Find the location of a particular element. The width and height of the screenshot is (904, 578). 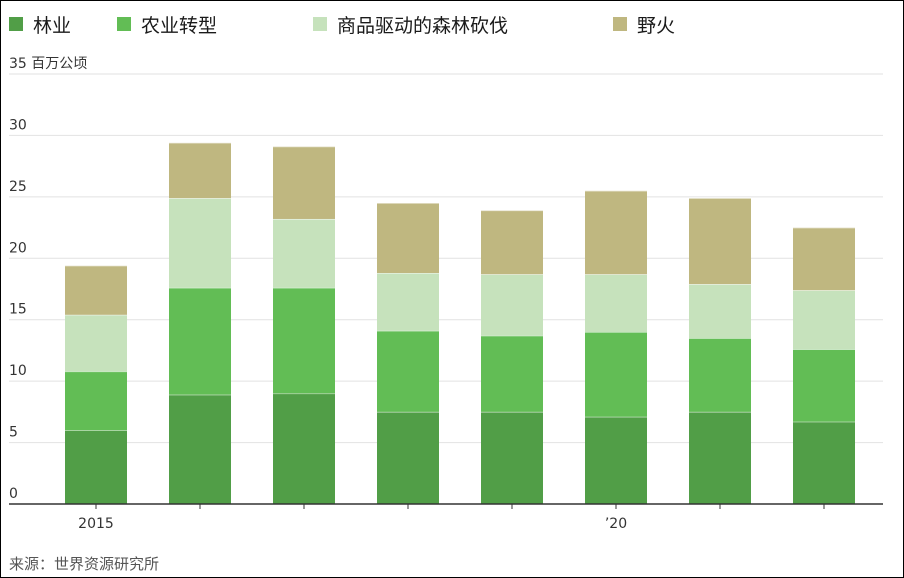

legend-label-commodity-deforestation: 商品驱动的森林砍伐 is located at coordinates (423, 25).